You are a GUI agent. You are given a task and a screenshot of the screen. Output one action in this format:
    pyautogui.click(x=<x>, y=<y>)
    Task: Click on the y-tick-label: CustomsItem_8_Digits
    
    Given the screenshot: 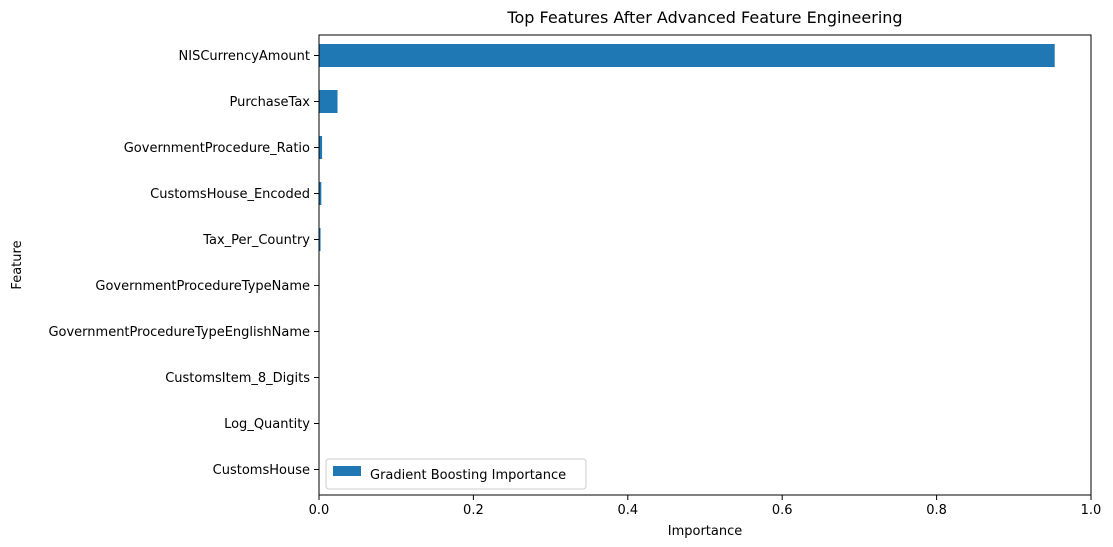 What is the action you would take?
    pyautogui.click(x=237, y=378)
    